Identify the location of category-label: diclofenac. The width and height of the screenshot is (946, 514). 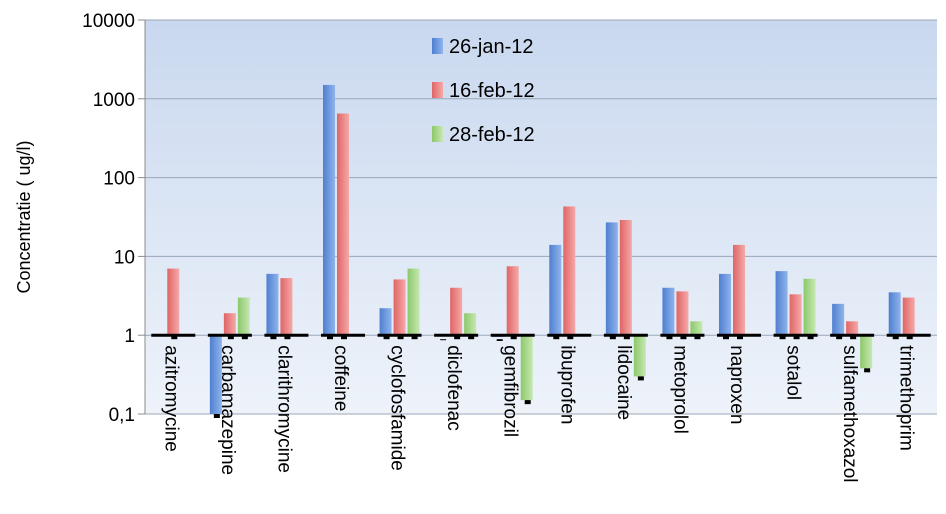
(453, 388).